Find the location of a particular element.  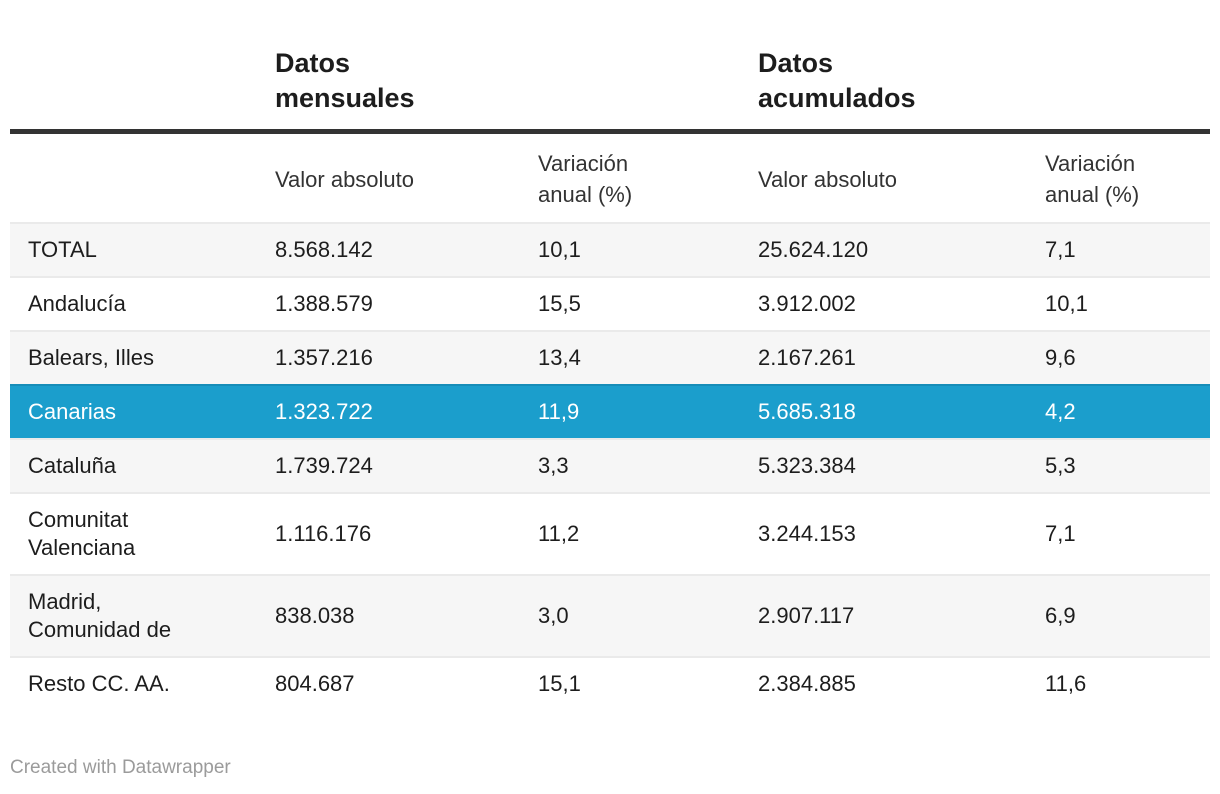

region-cell: Balears, Illes is located at coordinates (142, 357).